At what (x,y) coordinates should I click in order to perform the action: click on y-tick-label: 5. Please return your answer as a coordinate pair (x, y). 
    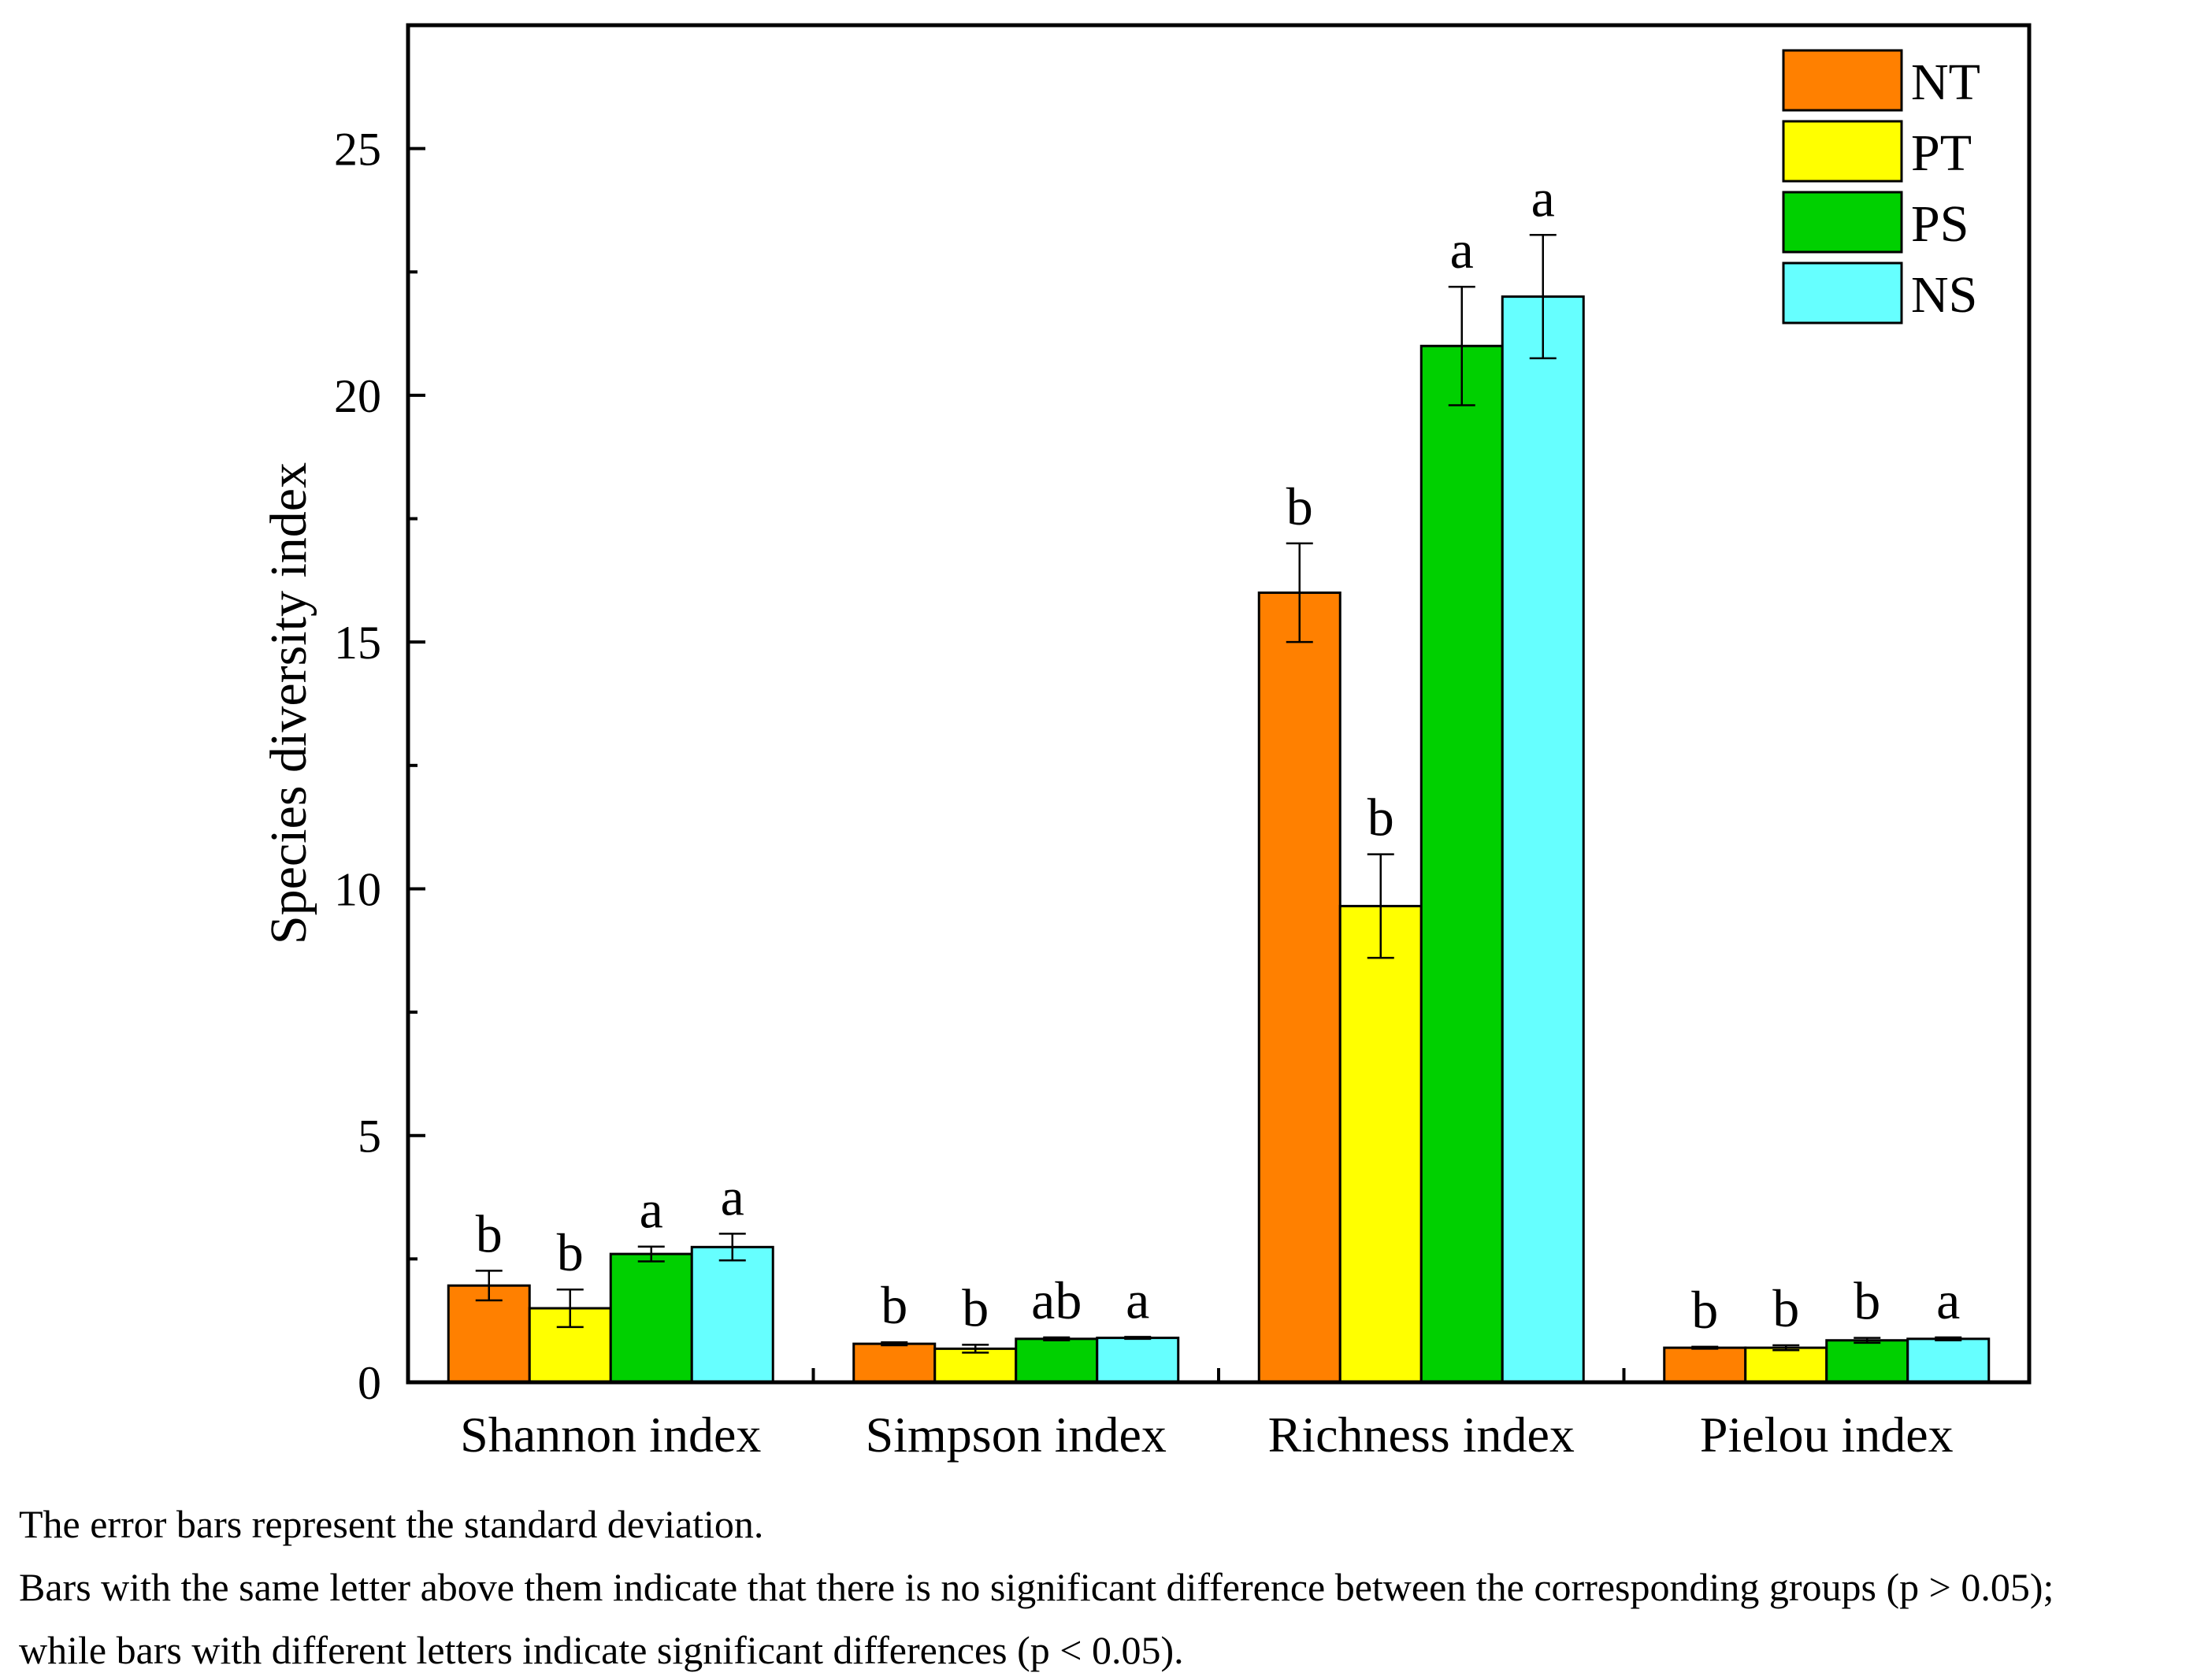
    Looking at the image, I should click on (369, 1137).